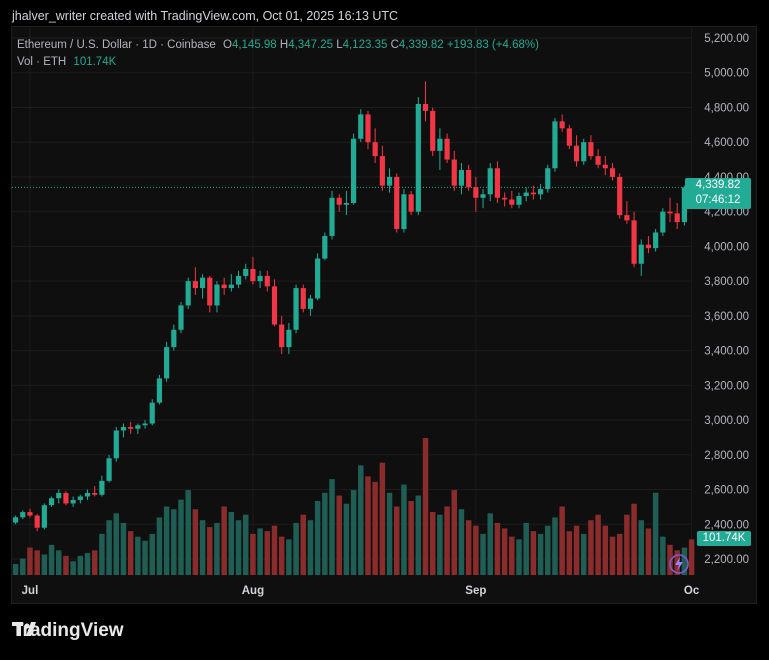  I want to click on footer-brand: TradingView, so click(68, 631).